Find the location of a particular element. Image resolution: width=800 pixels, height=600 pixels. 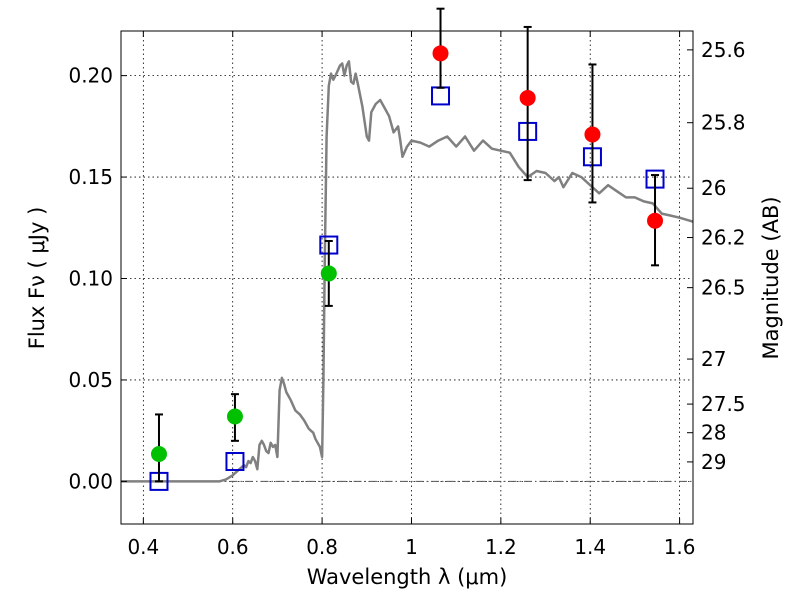

y-tick-label: 0.10 is located at coordinates (90, 279).